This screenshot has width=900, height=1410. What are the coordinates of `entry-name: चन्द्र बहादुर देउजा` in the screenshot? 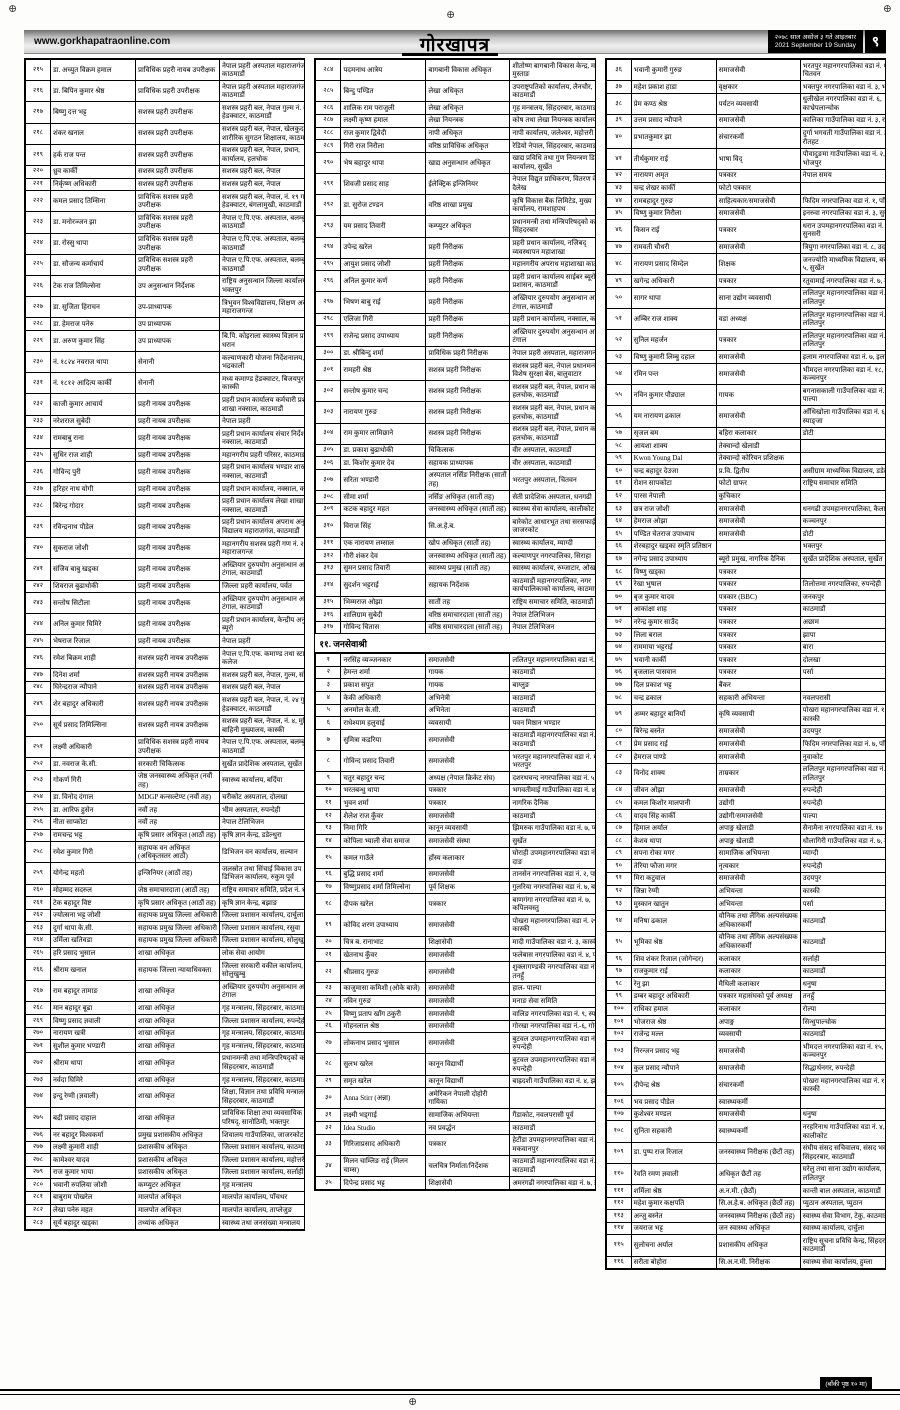 It's located at (673, 471).